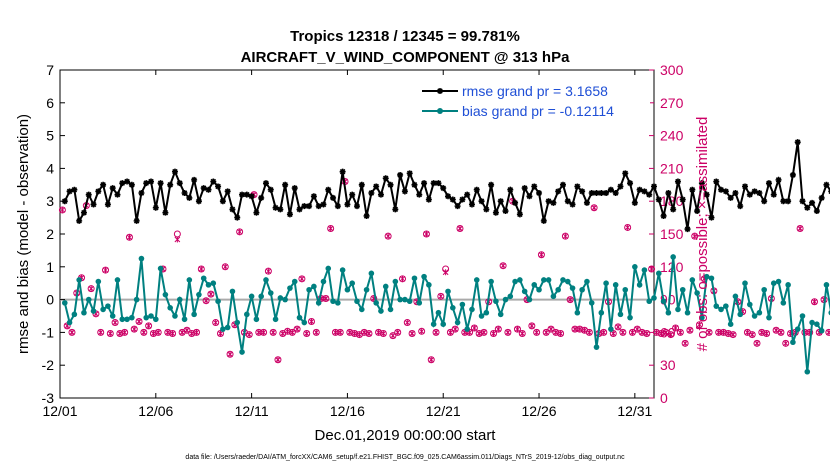 This screenshot has height=470, width=830. Describe the element at coordinates (406, 57) in the screenshot. I see `chart-subtitle: AIRCRAFT_V_WIND_COMPONENT @ 313 hPa` at that location.